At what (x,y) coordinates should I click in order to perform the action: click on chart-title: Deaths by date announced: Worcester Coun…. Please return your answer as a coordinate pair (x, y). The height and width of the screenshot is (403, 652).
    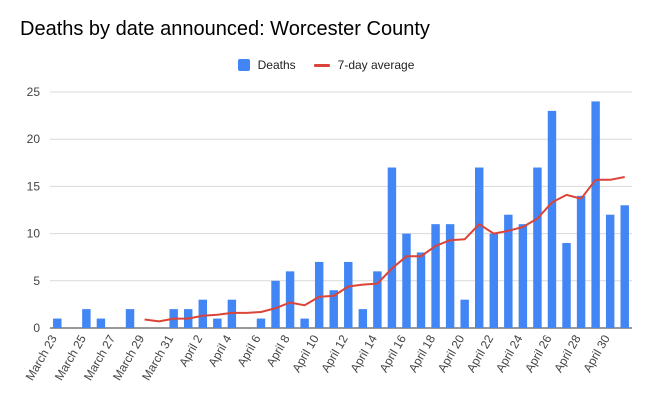
    Looking at the image, I should click on (225, 29).